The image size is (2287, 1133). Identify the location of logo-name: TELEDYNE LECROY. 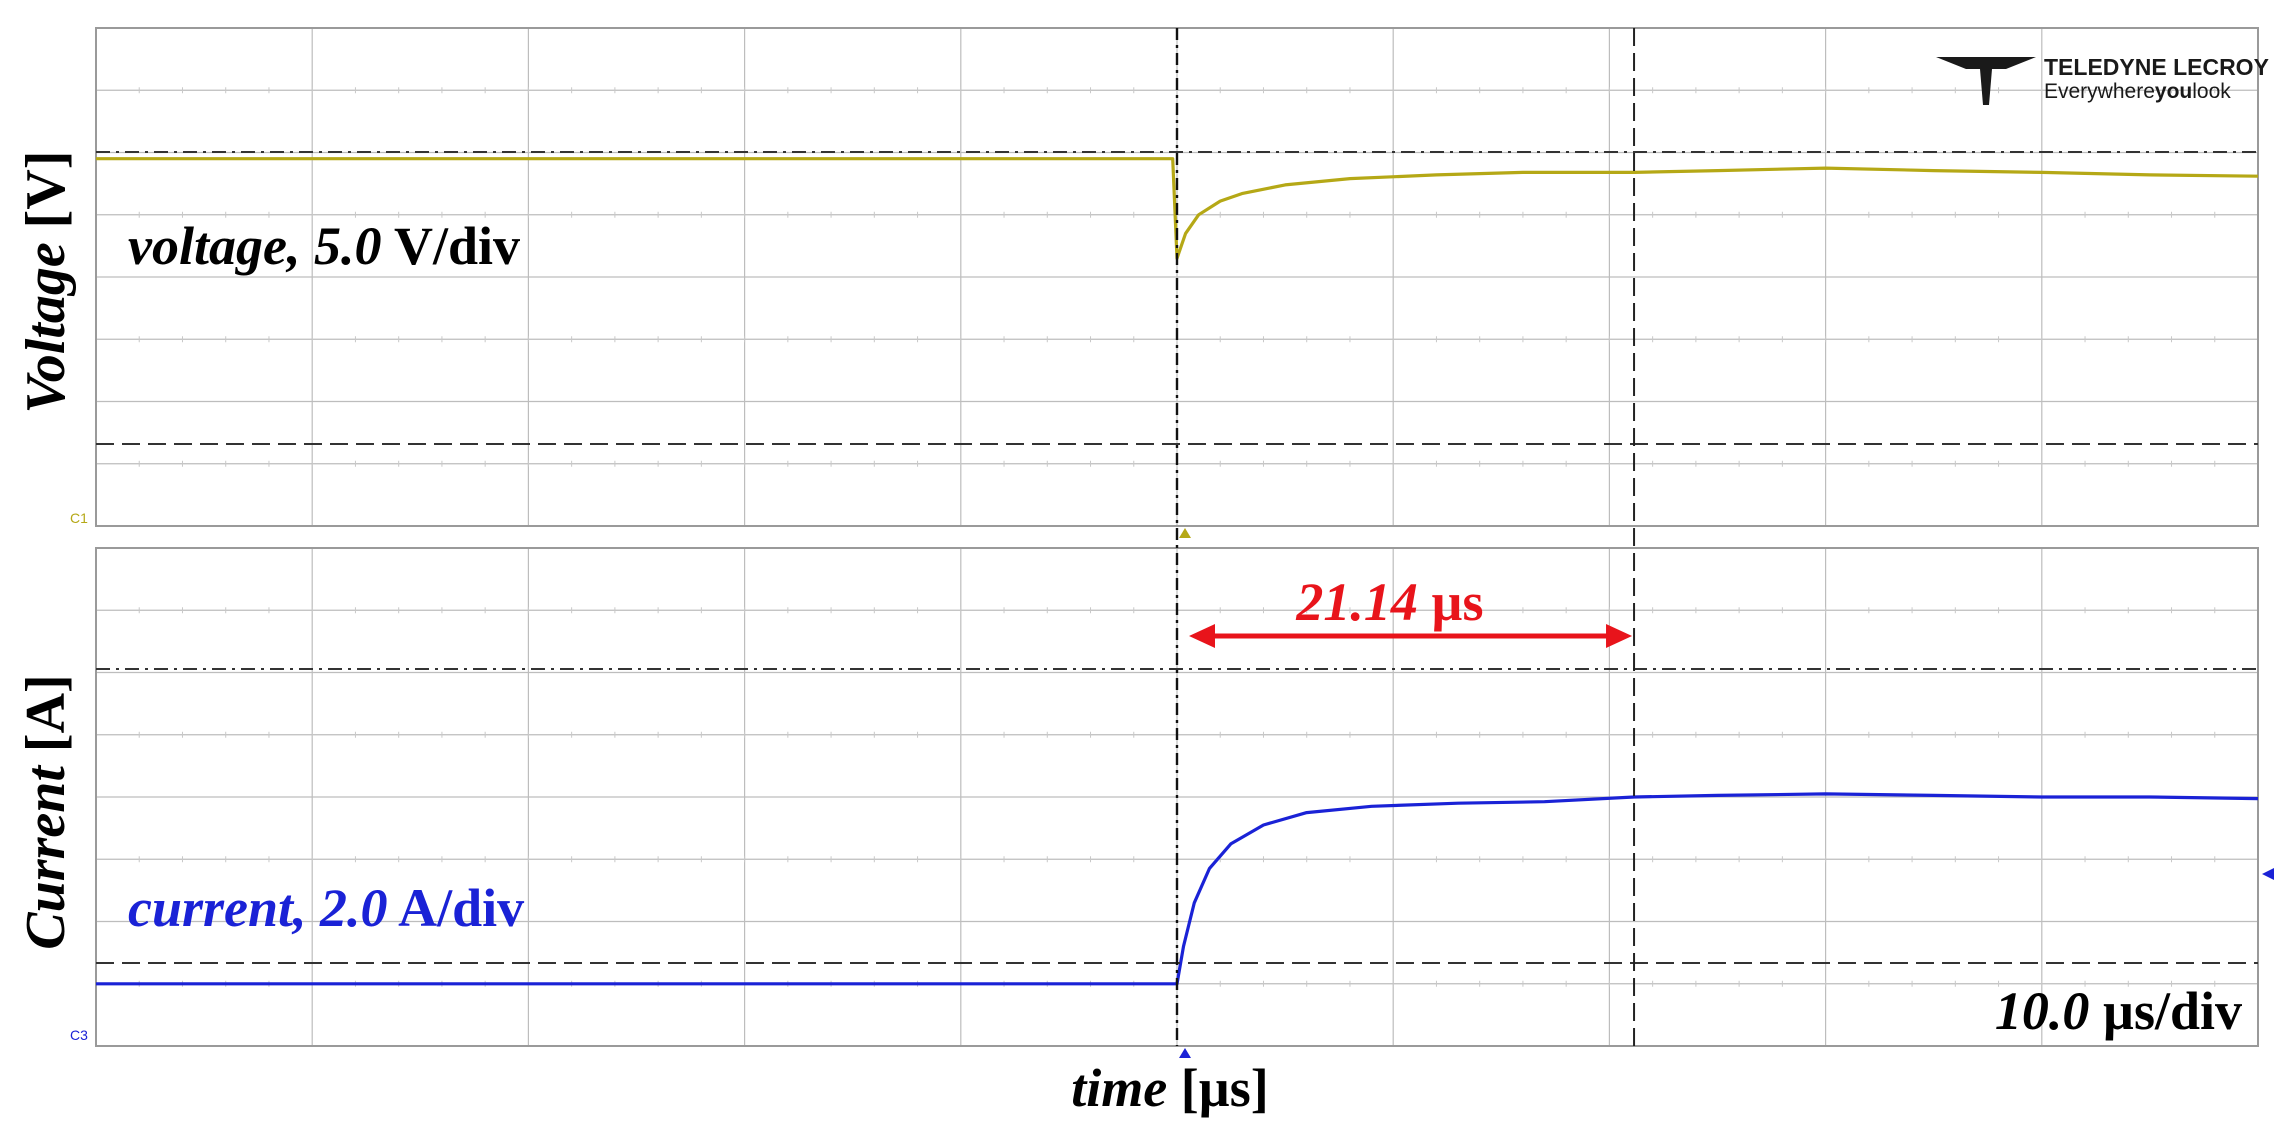
(2156, 67).